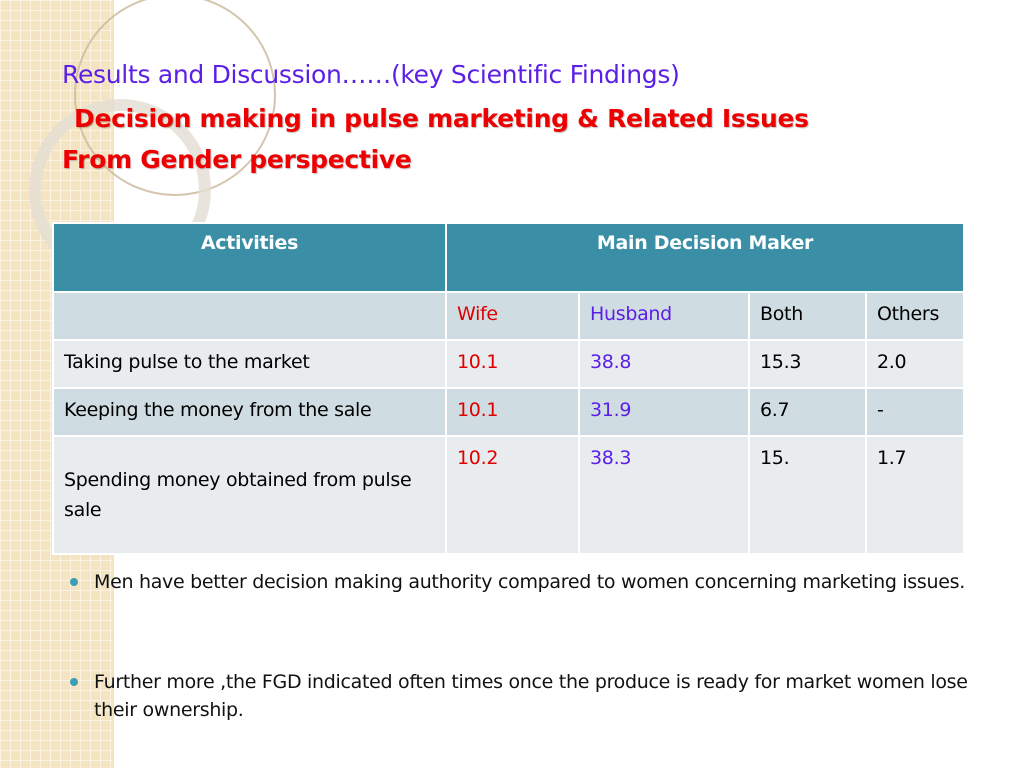 The width and height of the screenshot is (1024, 768). What do you see at coordinates (512, 316) in the screenshot?
I see `subheader-wife: Wife` at bounding box center [512, 316].